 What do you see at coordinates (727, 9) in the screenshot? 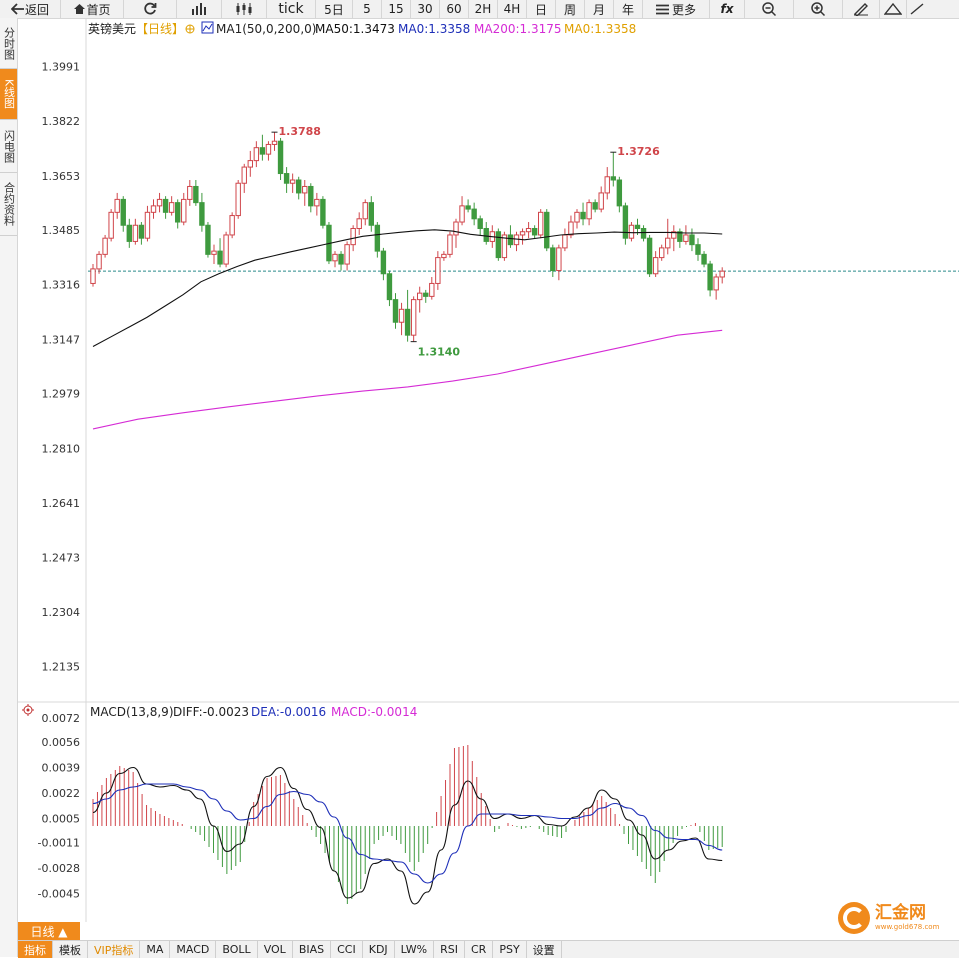
I see `formula-button: fx` at bounding box center [727, 9].